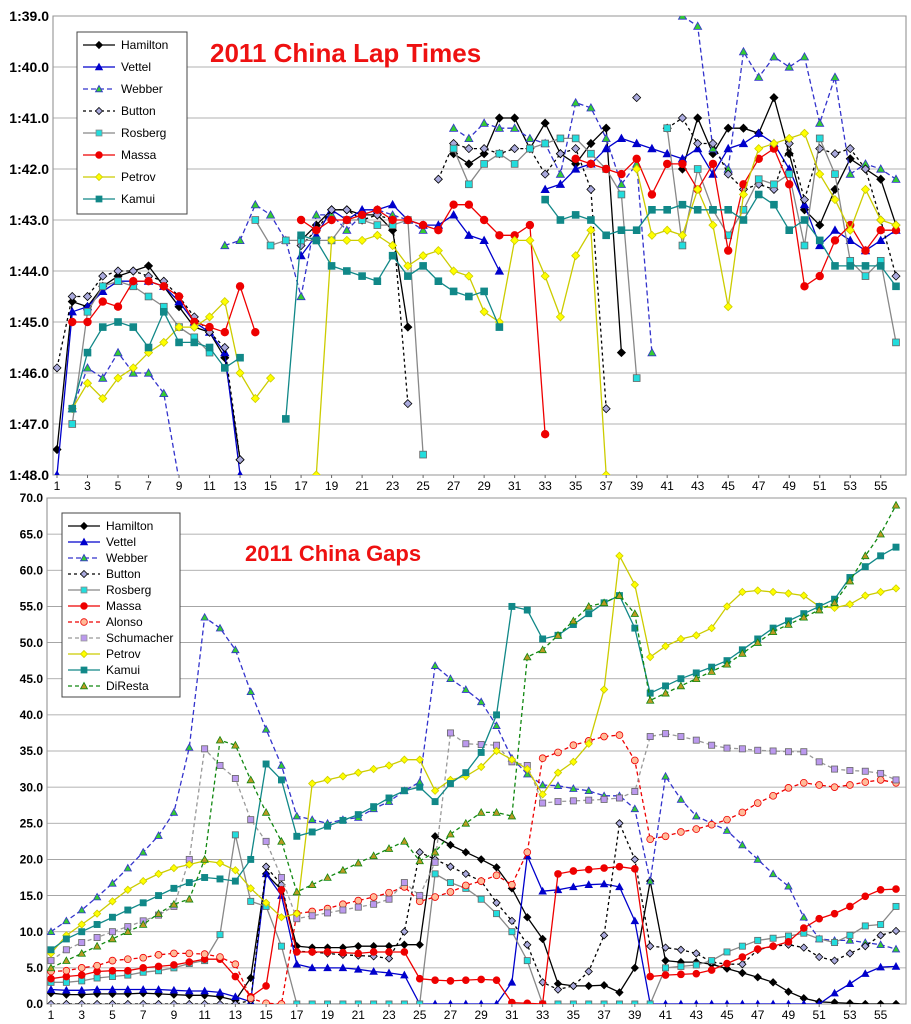  What do you see at coordinates (301, 486) in the screenshot?
I see `lap-times-x-tick-label: 17` at bounding box center [301, 486].